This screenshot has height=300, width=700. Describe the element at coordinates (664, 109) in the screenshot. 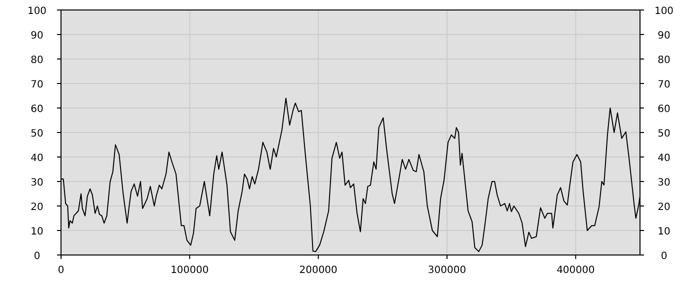

I see `y2-tick-label: 60` at that location.